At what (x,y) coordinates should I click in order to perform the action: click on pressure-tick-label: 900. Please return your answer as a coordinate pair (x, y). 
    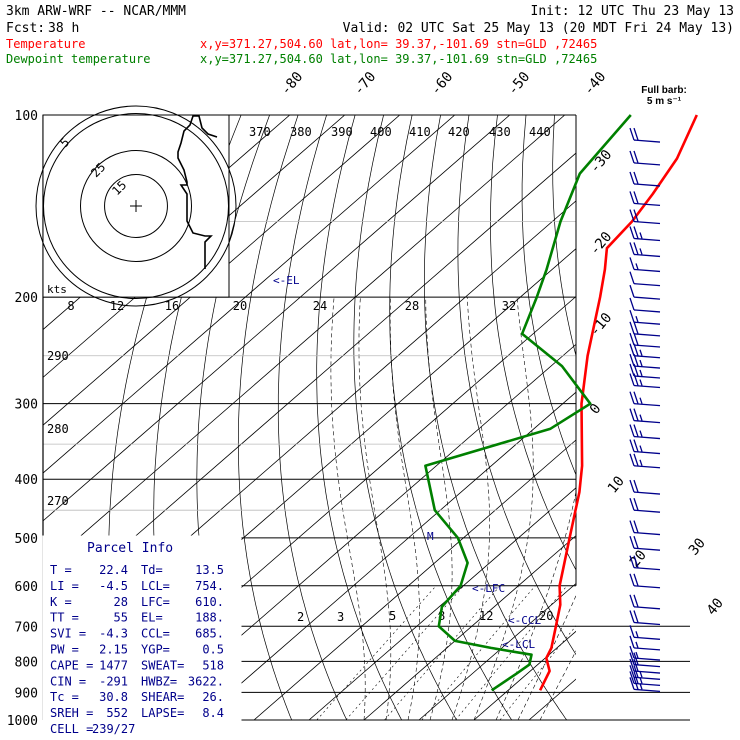
    Looking at the image, I should click on (26, 693).